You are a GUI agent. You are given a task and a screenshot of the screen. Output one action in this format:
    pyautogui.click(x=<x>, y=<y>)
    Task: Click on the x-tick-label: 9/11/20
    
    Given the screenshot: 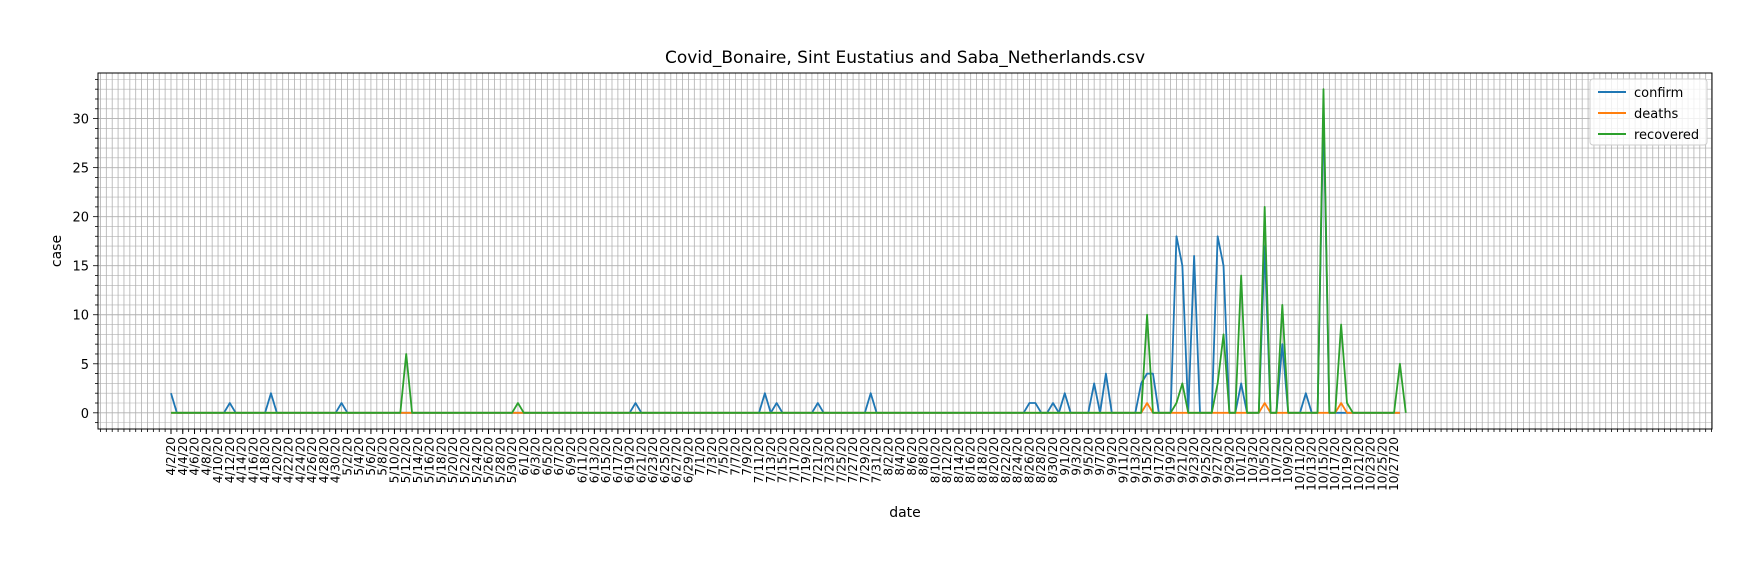 What is the action you would take?
    pyautogui.click(x=1124, y=460)
    